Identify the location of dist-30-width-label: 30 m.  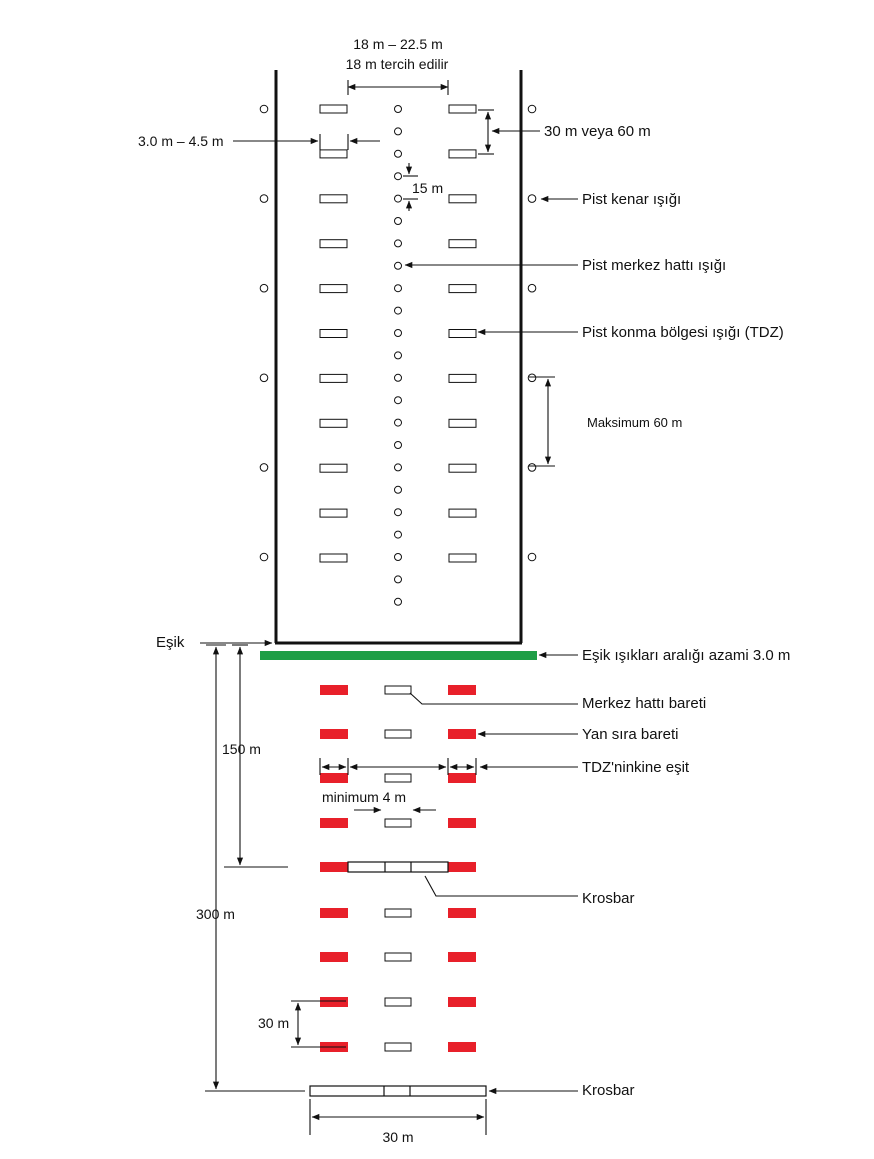
(397, 1137).